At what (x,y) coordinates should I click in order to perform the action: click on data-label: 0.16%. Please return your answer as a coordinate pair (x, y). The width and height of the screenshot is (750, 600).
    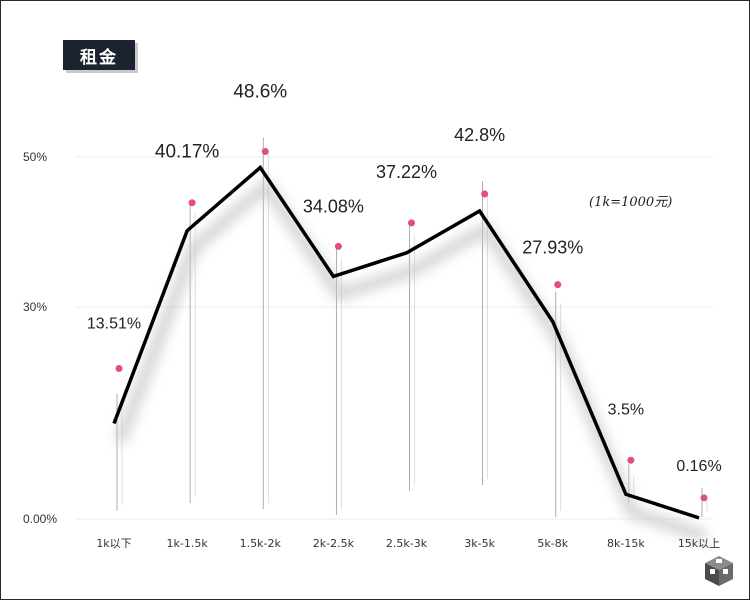
    Looking at the image, I should click on (698, 466).